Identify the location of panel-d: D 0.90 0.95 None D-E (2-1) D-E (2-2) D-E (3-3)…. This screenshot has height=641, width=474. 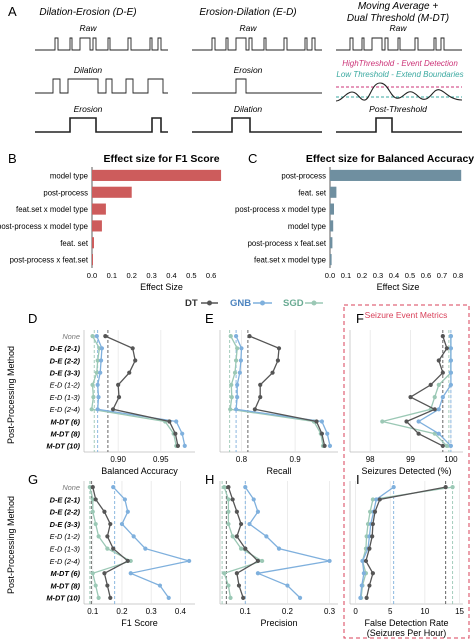
(111, 393).